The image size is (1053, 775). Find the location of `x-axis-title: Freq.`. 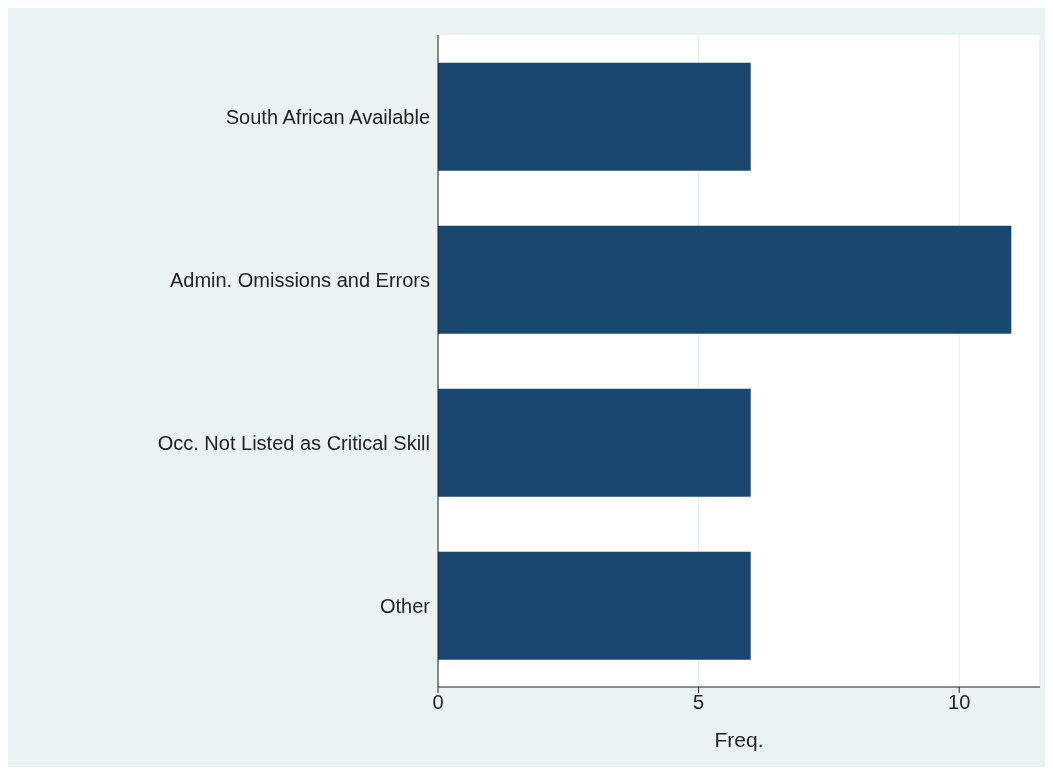

x-axis-title: Freq. is located at coordinates (739, 739).